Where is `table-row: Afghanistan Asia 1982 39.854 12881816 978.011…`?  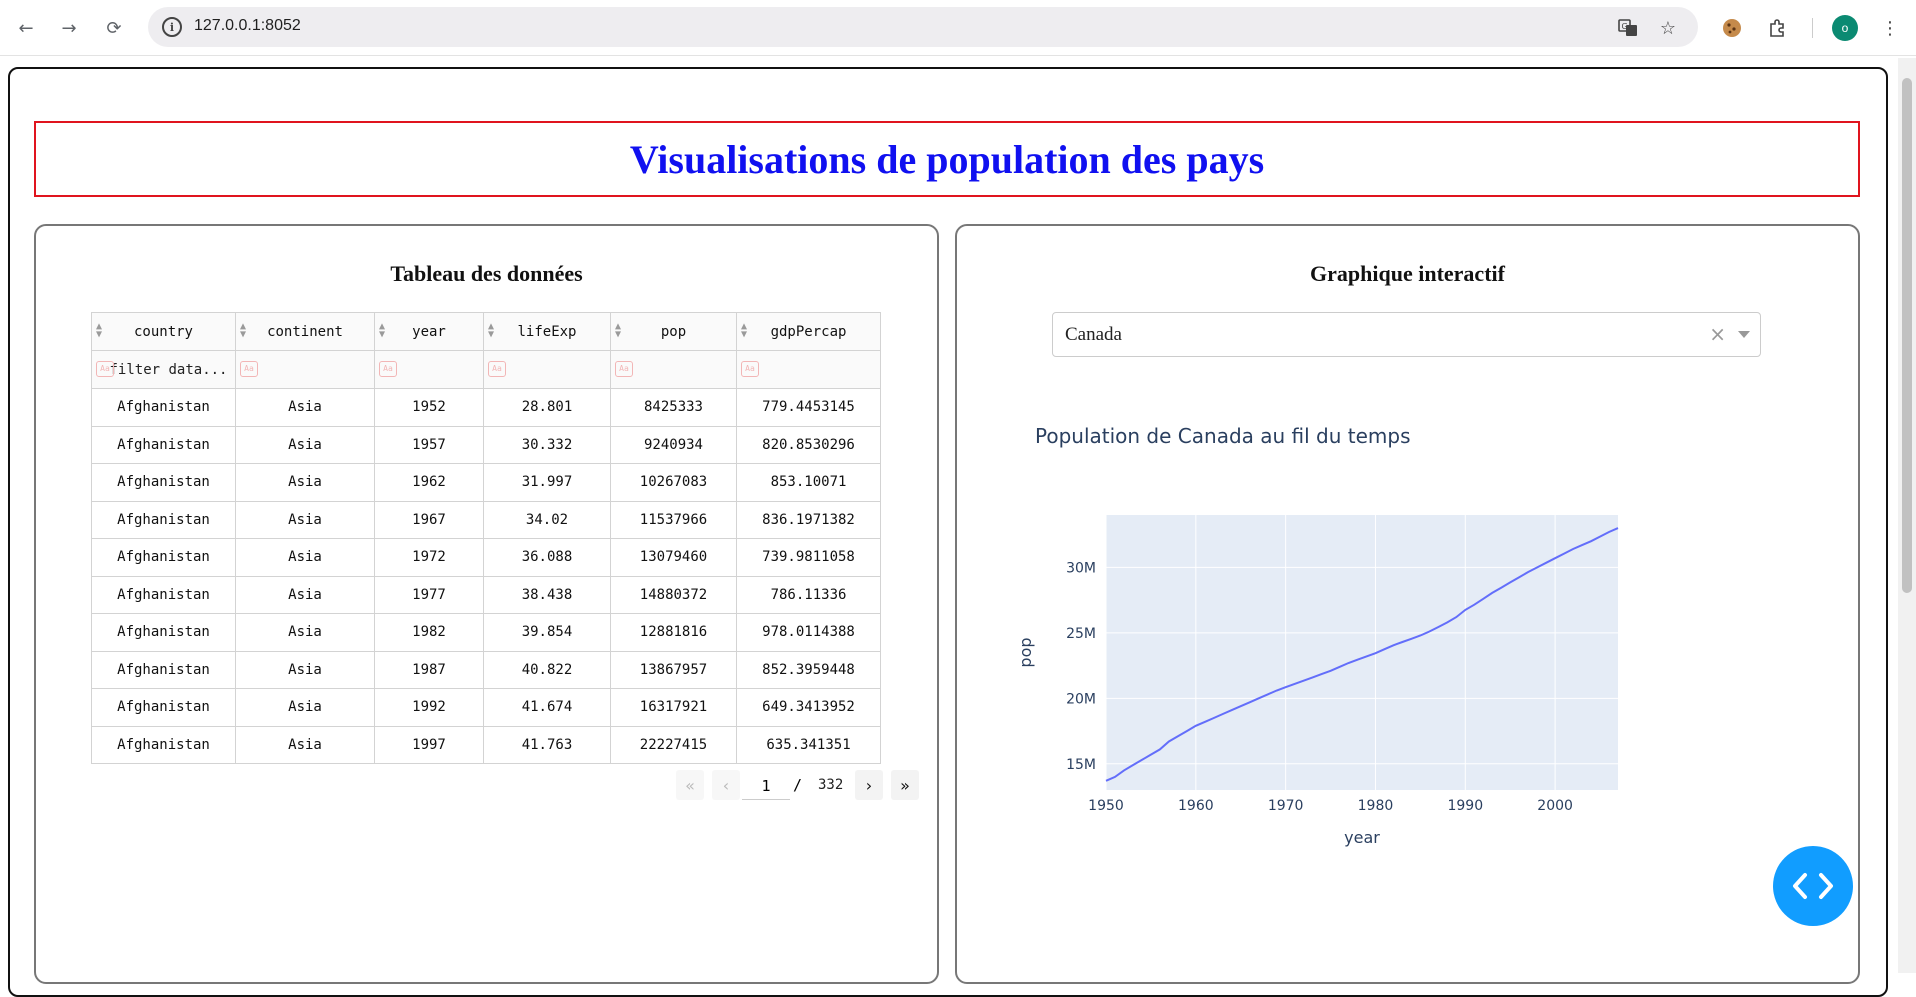 table-row: Afghanistan Asia 1982 39.854 12881816 978.011… is located at coordinates (486, 632).